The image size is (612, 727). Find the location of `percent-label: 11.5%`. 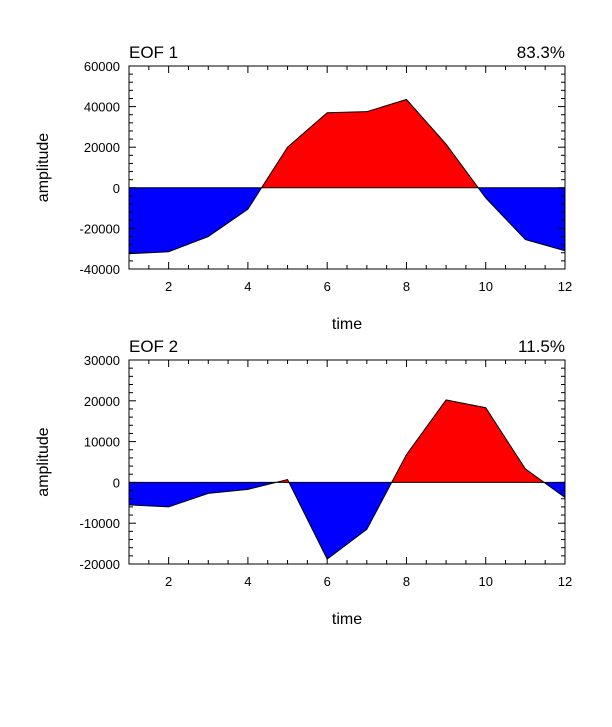

percent-label: 11.5% is located at coordinates (541, 346).